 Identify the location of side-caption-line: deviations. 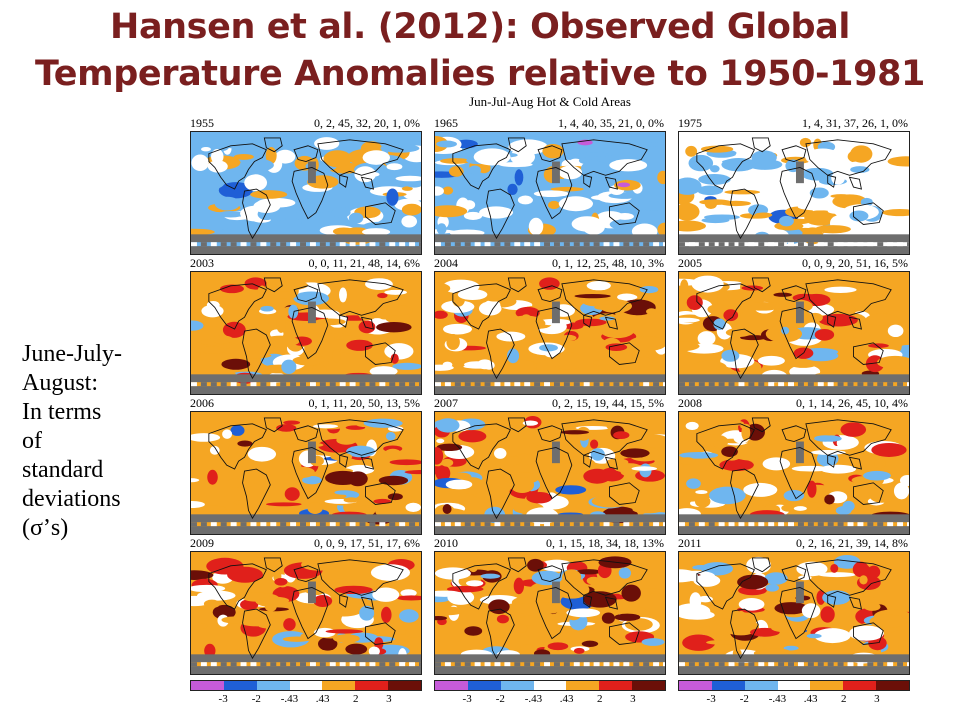
(71, 499).